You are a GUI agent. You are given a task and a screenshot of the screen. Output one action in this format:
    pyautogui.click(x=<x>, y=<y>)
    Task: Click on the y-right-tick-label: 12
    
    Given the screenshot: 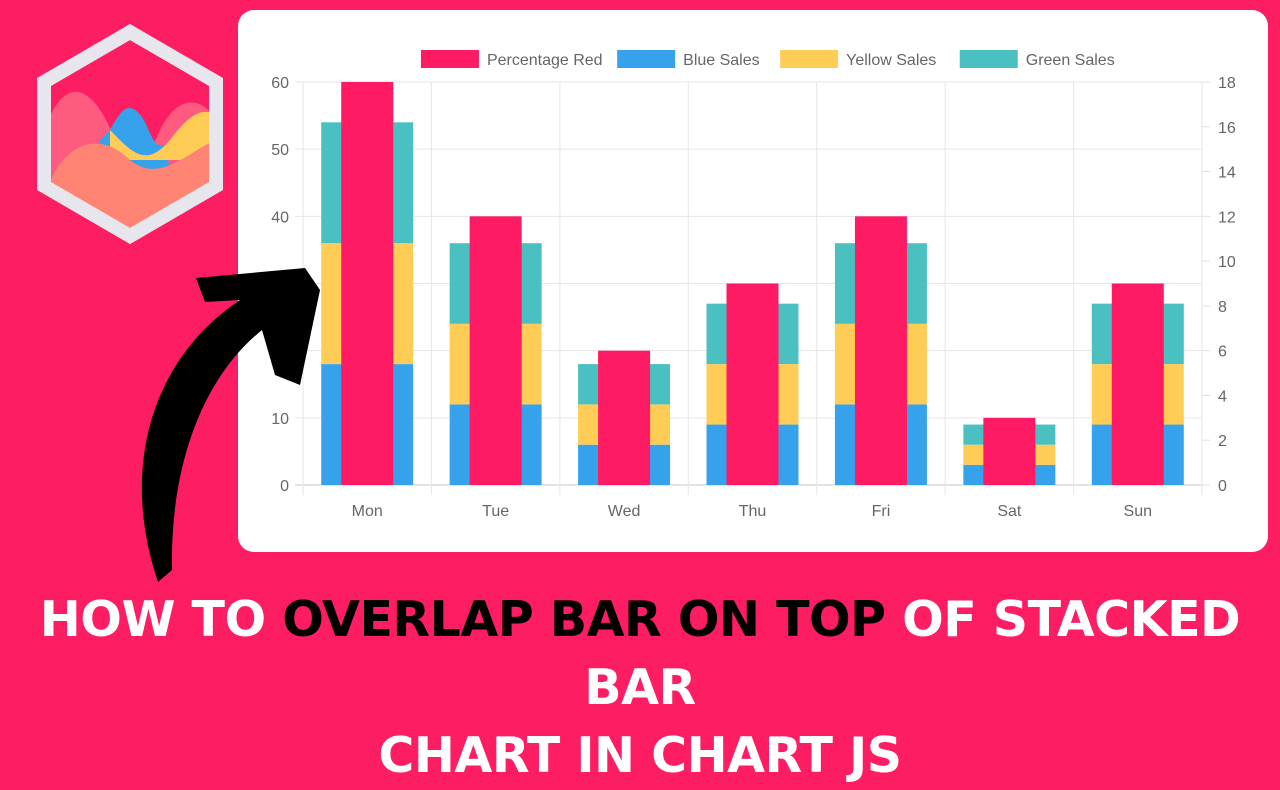 What is the action you would take?
    pyautogui.click(x=1227, y=217)
    